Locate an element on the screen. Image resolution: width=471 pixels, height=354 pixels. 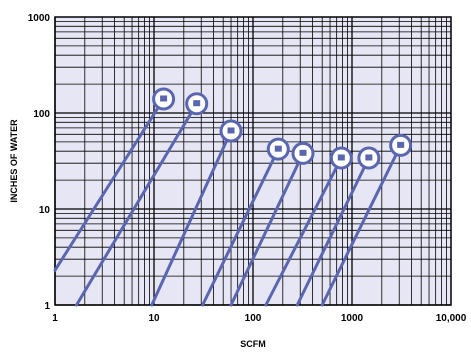
x-tick-label: 1000 is located at coordinates (352, 318).